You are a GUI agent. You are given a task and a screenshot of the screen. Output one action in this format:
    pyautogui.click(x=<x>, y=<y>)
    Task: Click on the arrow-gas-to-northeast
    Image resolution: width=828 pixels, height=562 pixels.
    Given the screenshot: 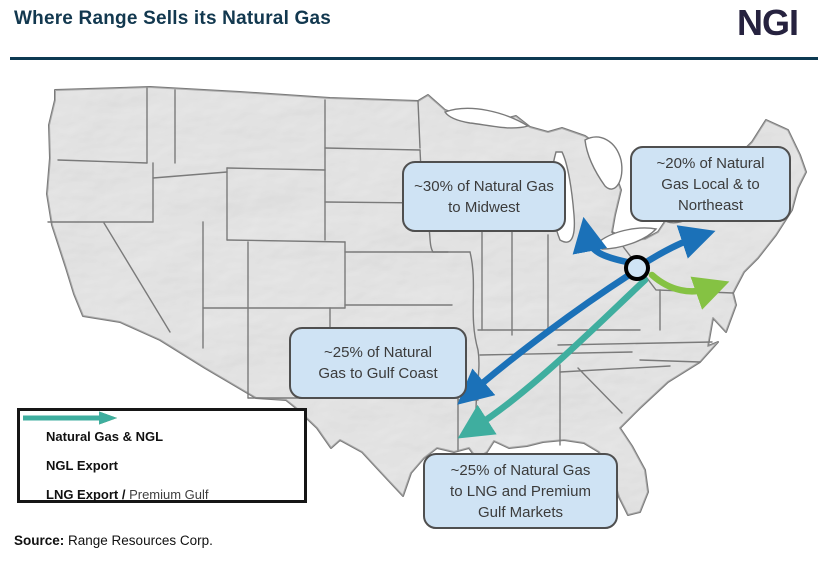 What is the action you would take?
    pyautogui.click(x=680, y=245)
    